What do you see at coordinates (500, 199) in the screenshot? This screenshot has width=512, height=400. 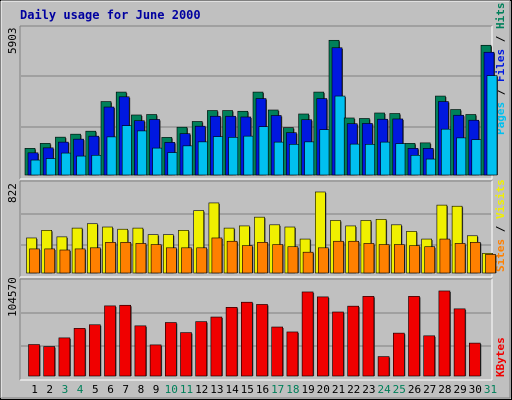 I see `legend-visits-label: Visits` at bounding box center [500, 199].